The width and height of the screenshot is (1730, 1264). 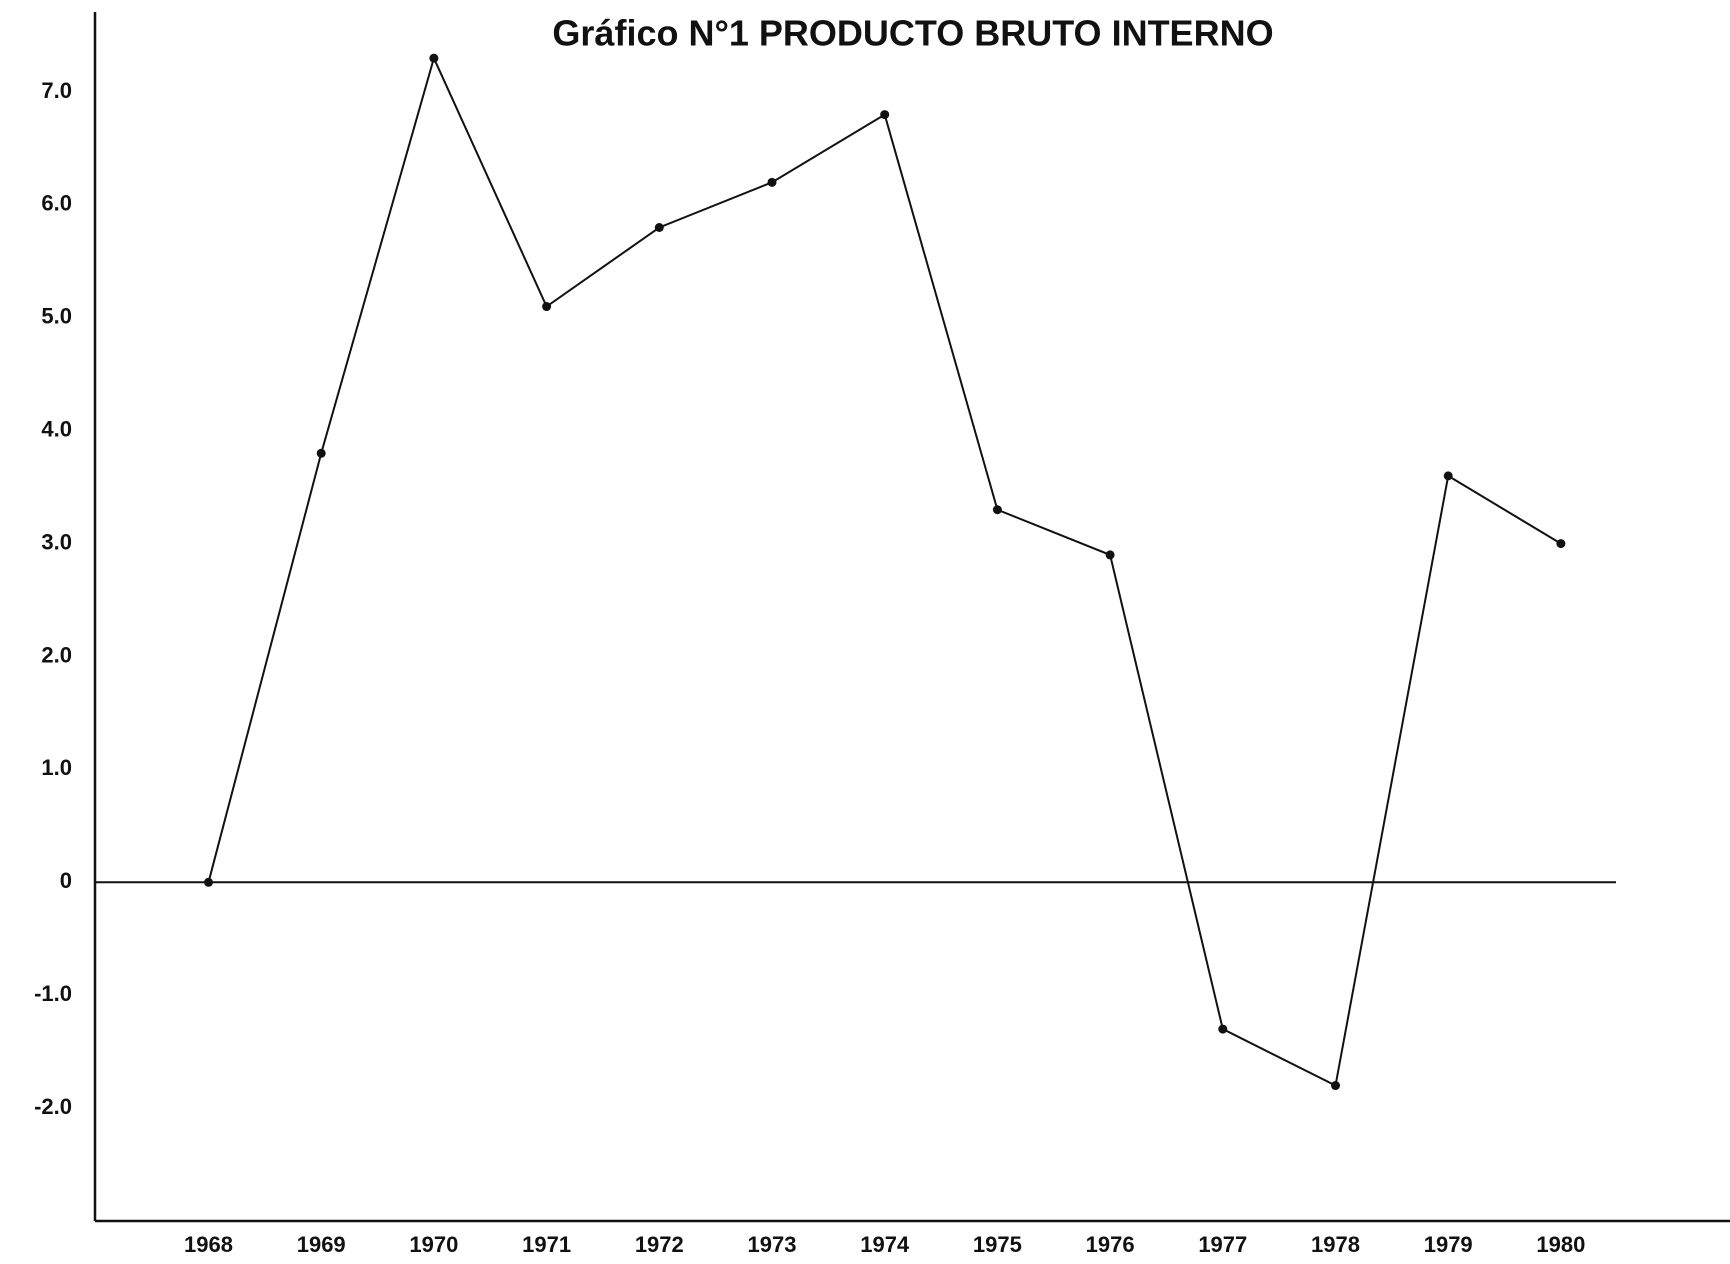 What do you see at coordinates (546, 1244) in the screenshot?
I see `x-tick-label: 1971` at bounding box center [546, 1244].